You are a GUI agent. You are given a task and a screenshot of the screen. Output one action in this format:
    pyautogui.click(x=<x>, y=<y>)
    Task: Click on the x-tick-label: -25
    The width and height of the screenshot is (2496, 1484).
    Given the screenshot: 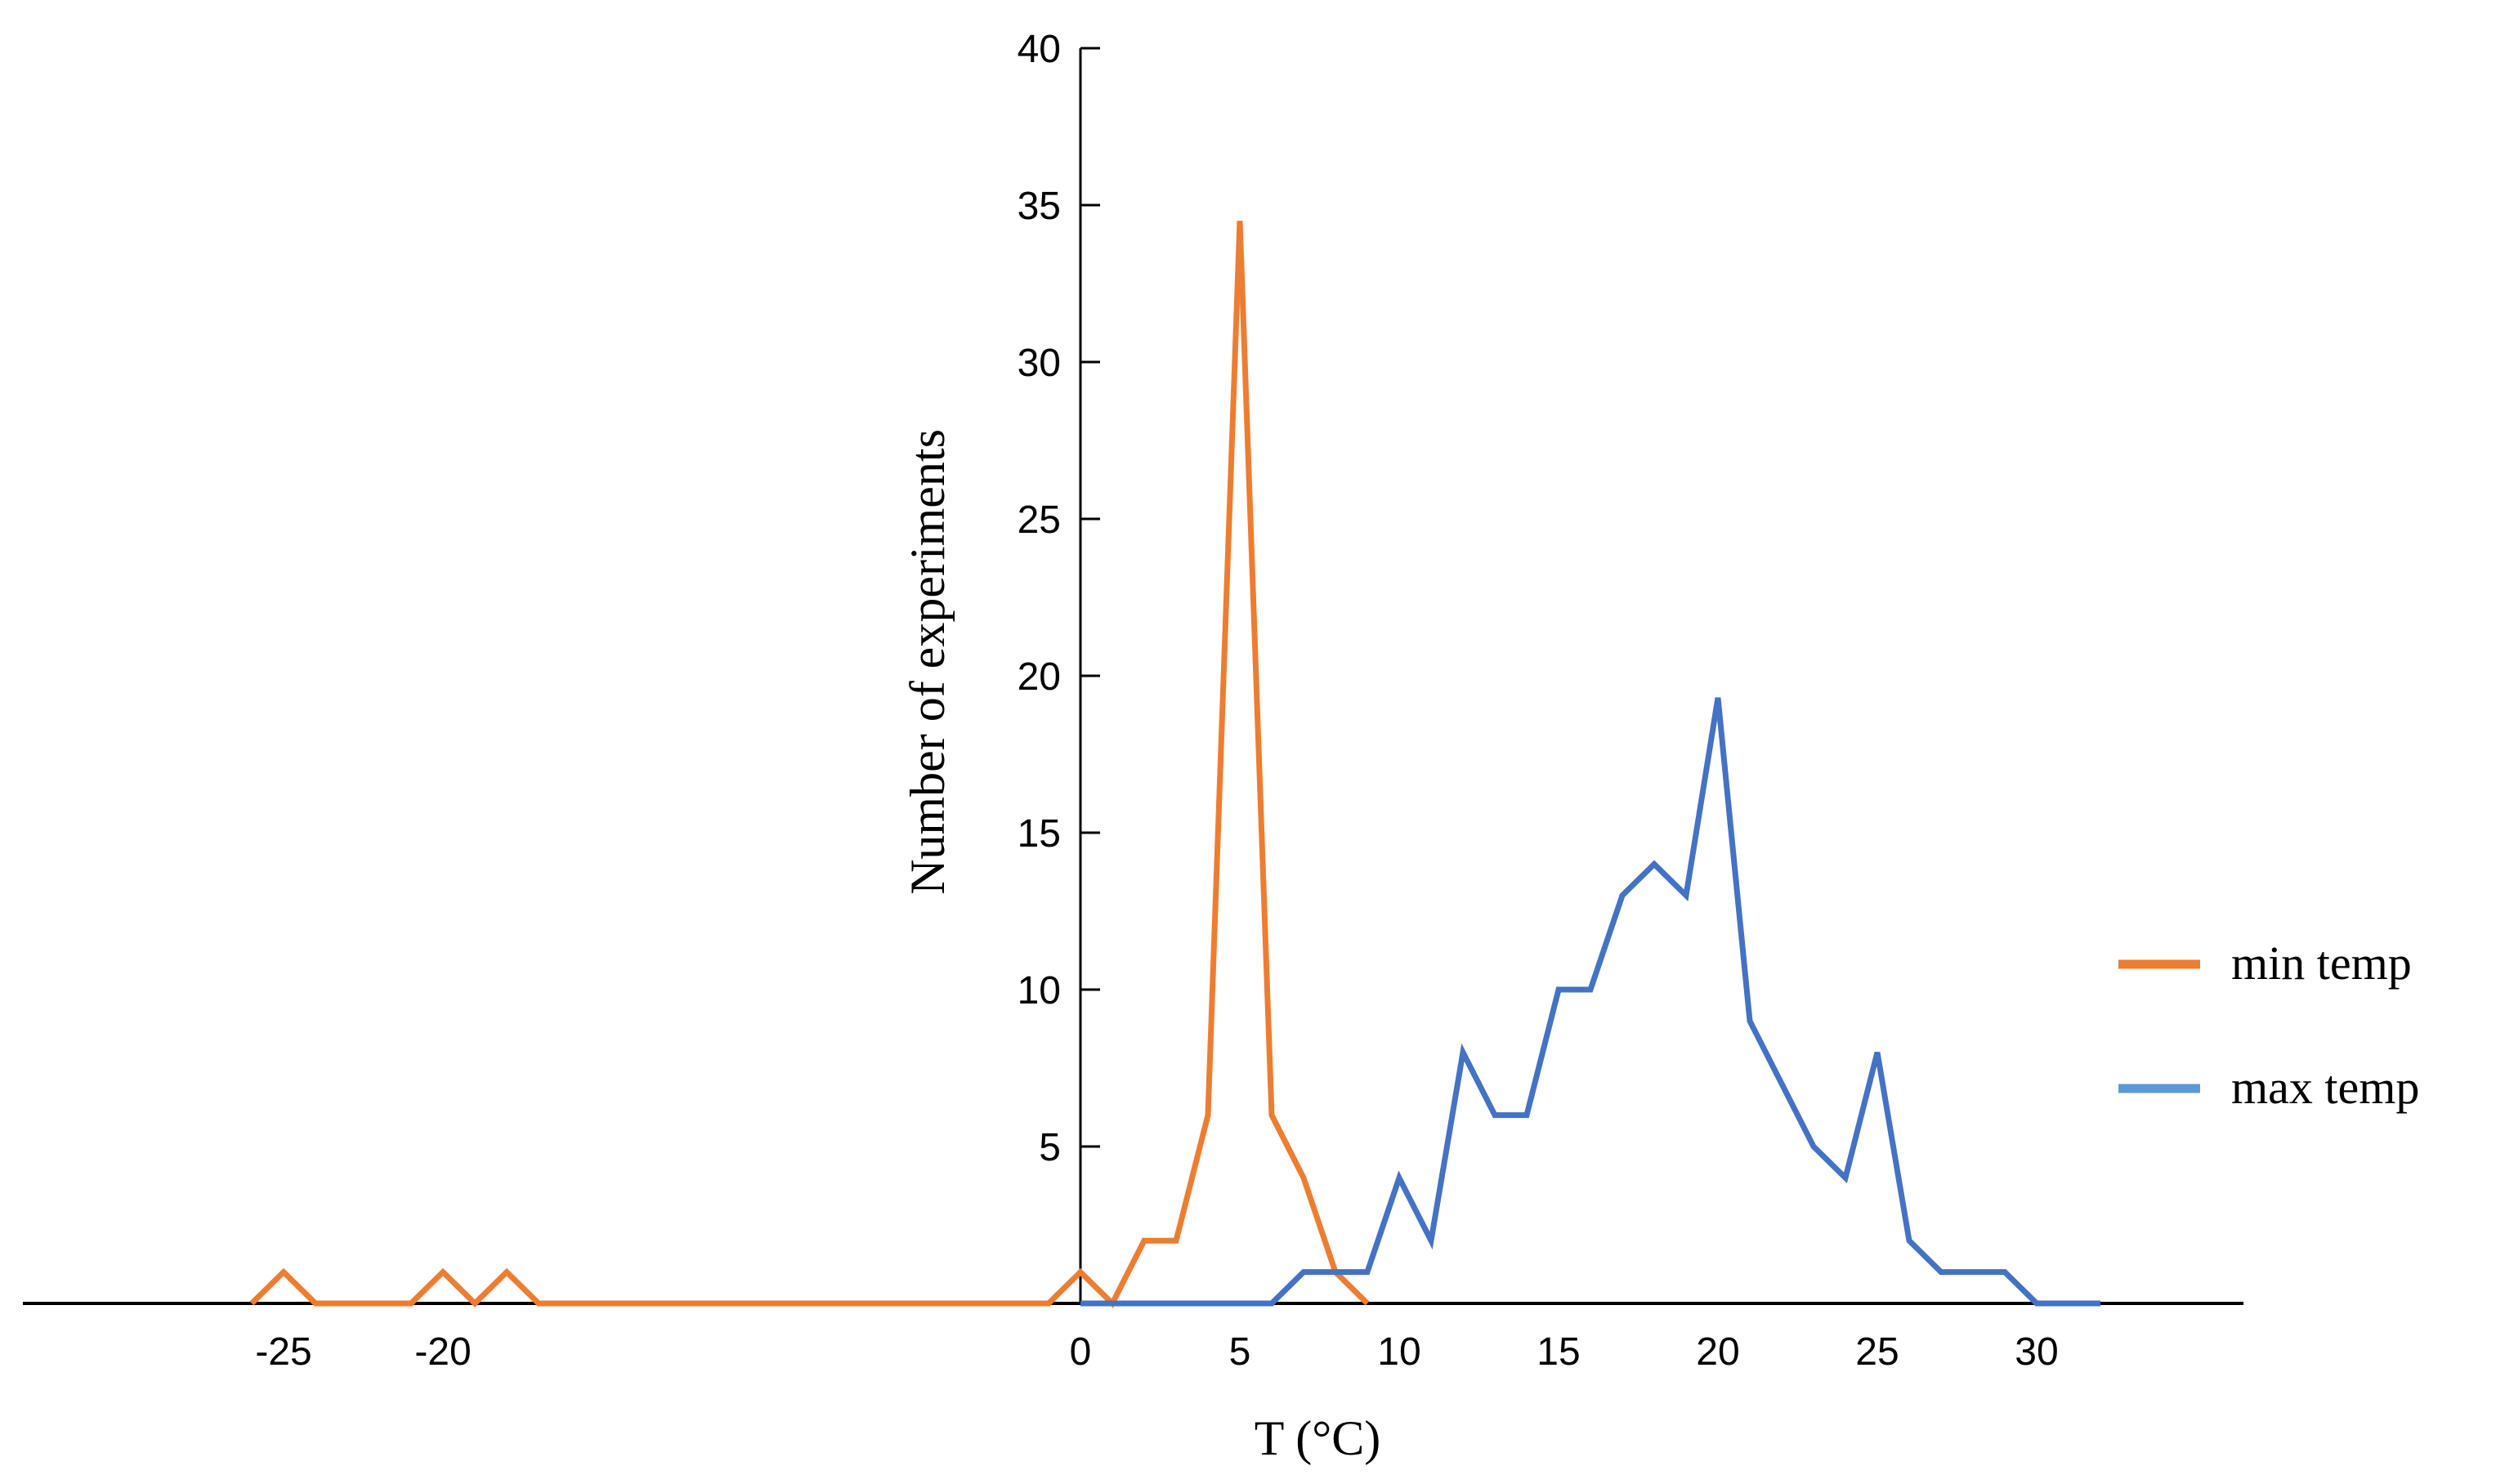 What is the action you would take?
    pyautogui.click(x=283, y=1352)
    